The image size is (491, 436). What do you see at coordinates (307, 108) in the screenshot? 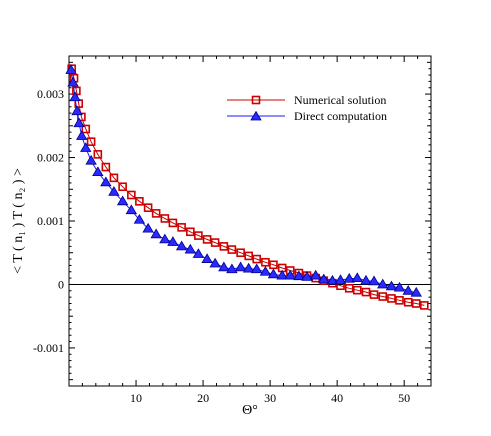
I see `legend: Numerical solution Direct computation` at bounding box center [307, 108].